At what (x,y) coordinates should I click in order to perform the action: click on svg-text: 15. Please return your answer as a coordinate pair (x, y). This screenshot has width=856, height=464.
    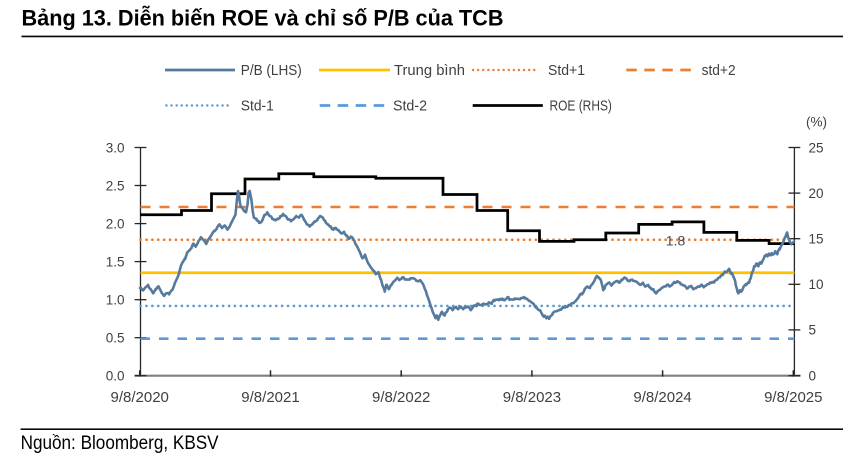
    Looking at the image, I should click on (816, 239).